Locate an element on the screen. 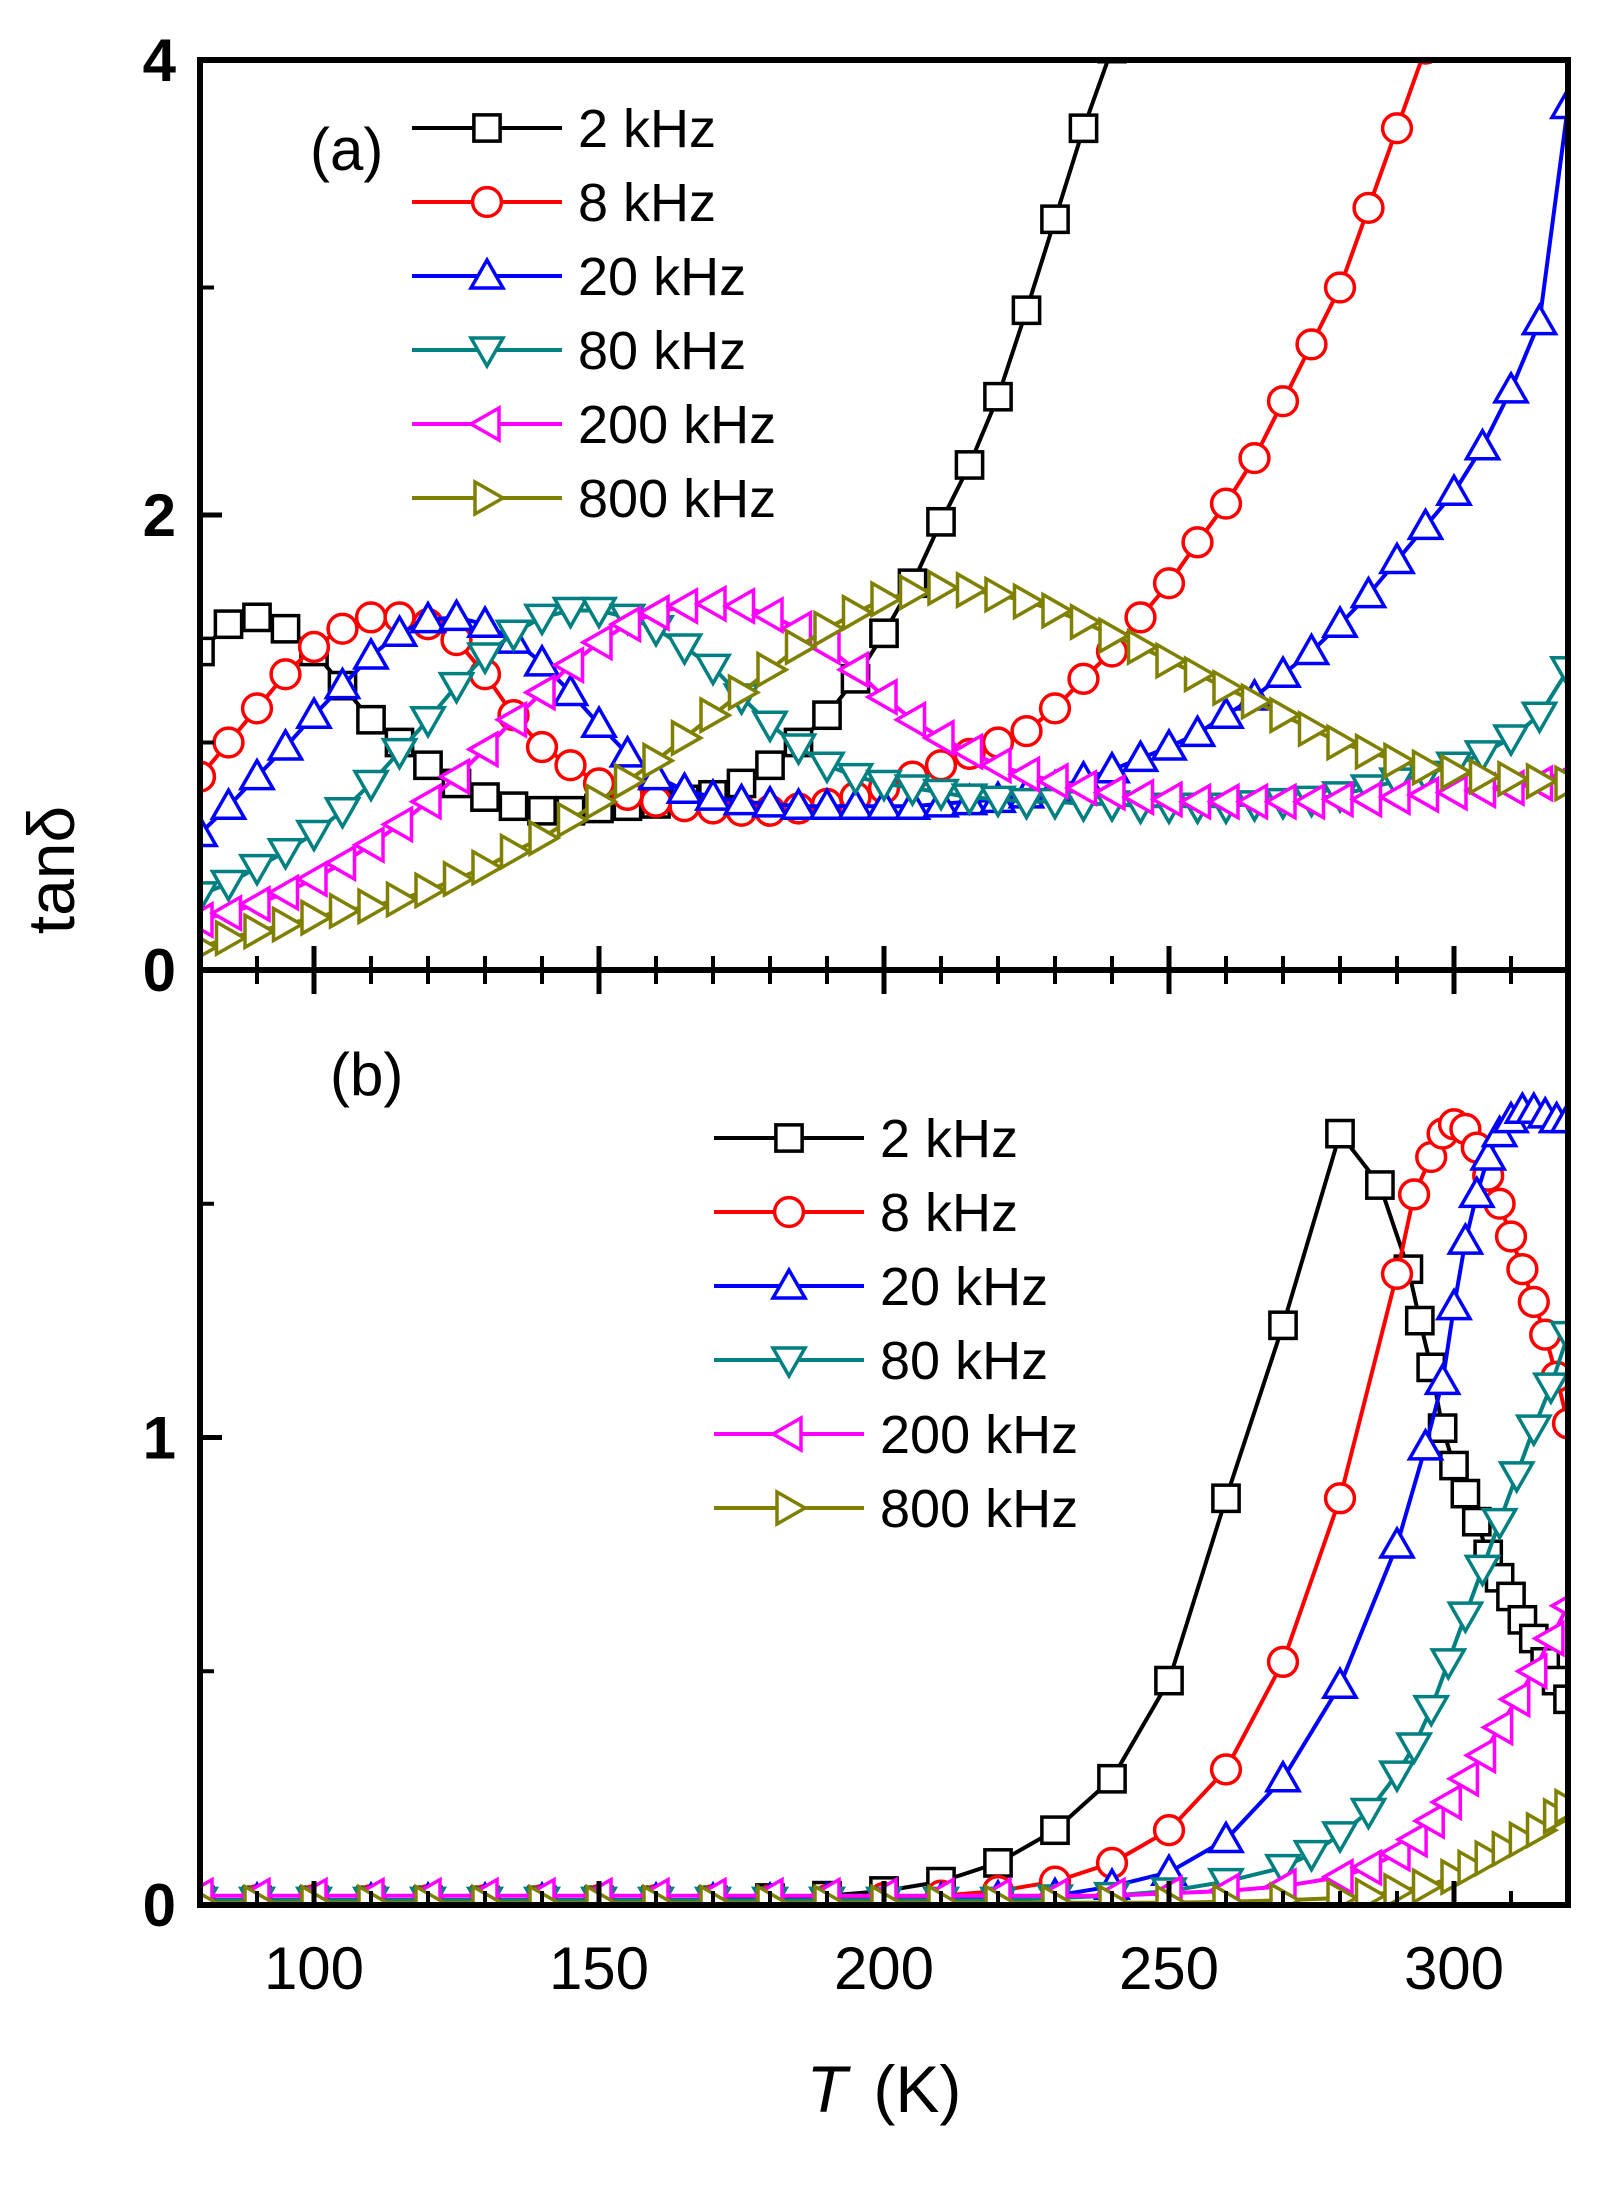 The height and width of the screenshot is (2187, 1598). legend-entry-200-khz: 200 kHz is located at coordinates (594, 425).